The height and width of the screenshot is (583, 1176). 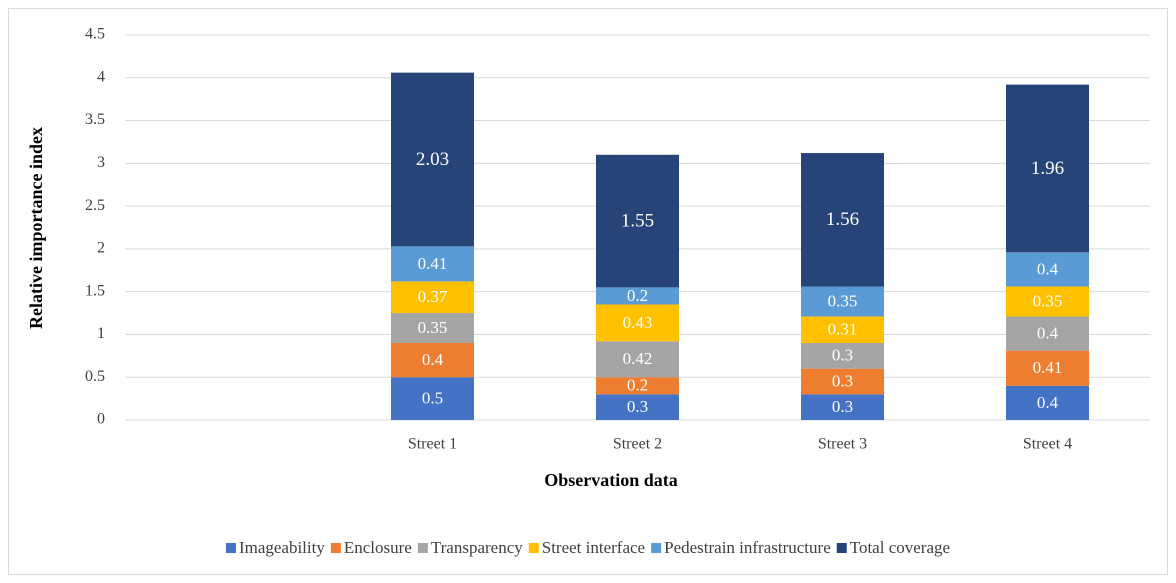 What do you see at coordinates (101, 333) in the screenshot?
I see `y-tick-label: 1` at bounding box center [101, 333].